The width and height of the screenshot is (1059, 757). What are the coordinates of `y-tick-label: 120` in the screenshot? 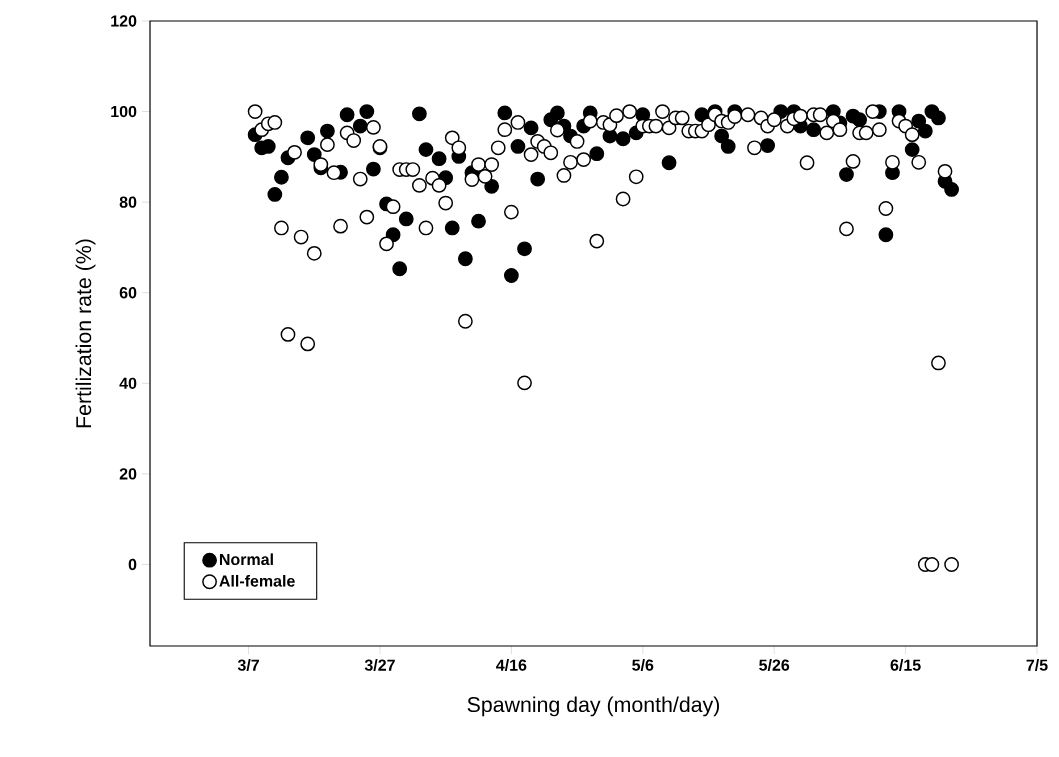 It's located at (124, 21).